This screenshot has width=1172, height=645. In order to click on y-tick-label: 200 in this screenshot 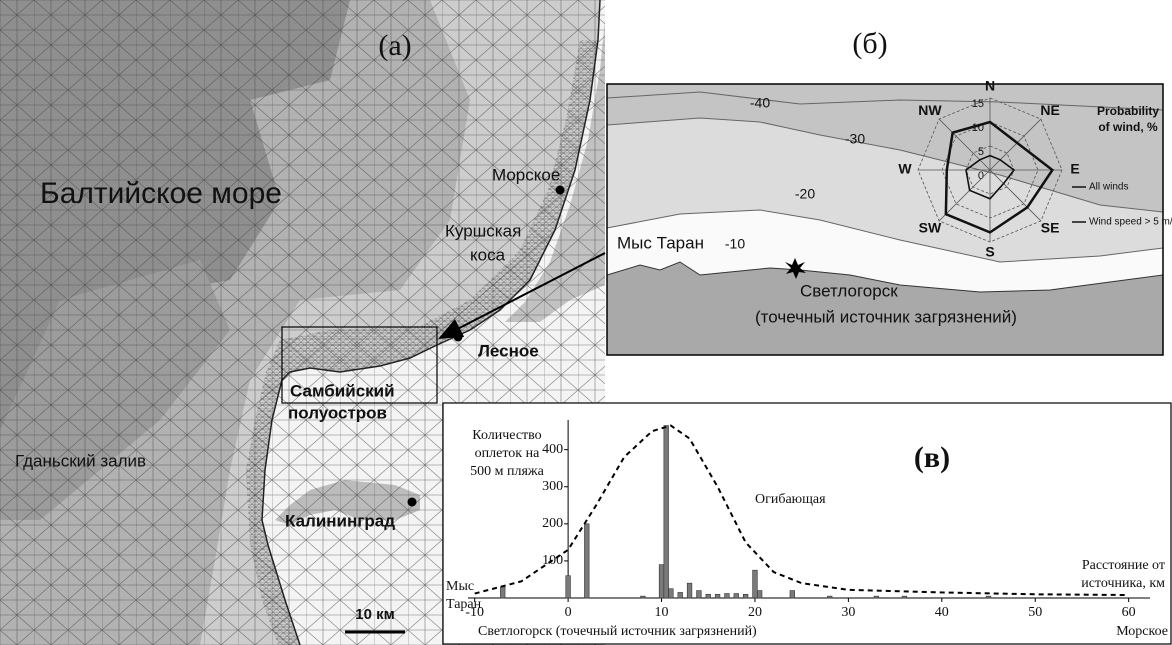, I will do `click(552, 523)`.